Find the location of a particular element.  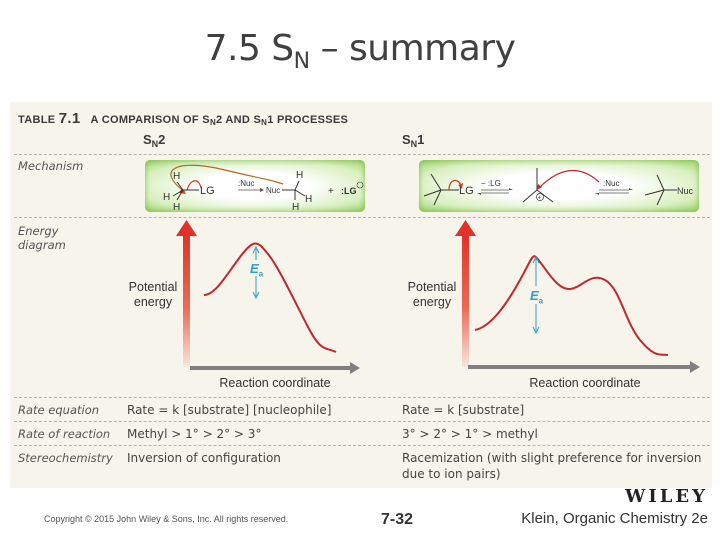

sn2-stereochemistry: Inversion of configuration is located at coordinates (204, 458).